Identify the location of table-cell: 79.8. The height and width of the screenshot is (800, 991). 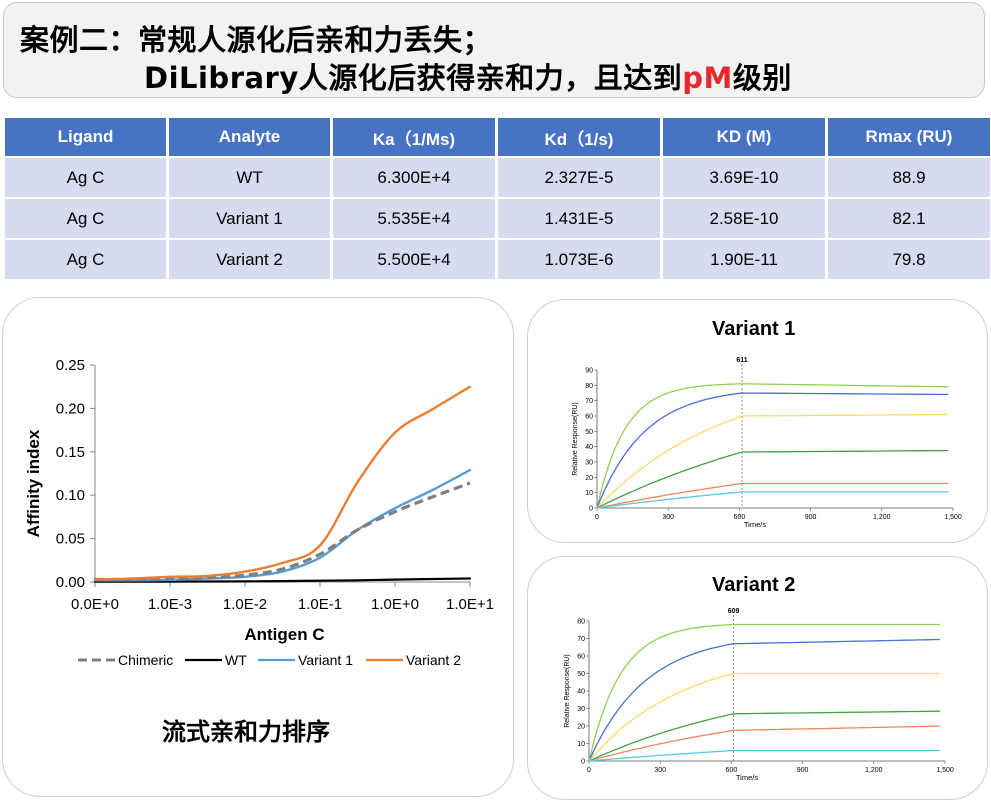
(909, 259).